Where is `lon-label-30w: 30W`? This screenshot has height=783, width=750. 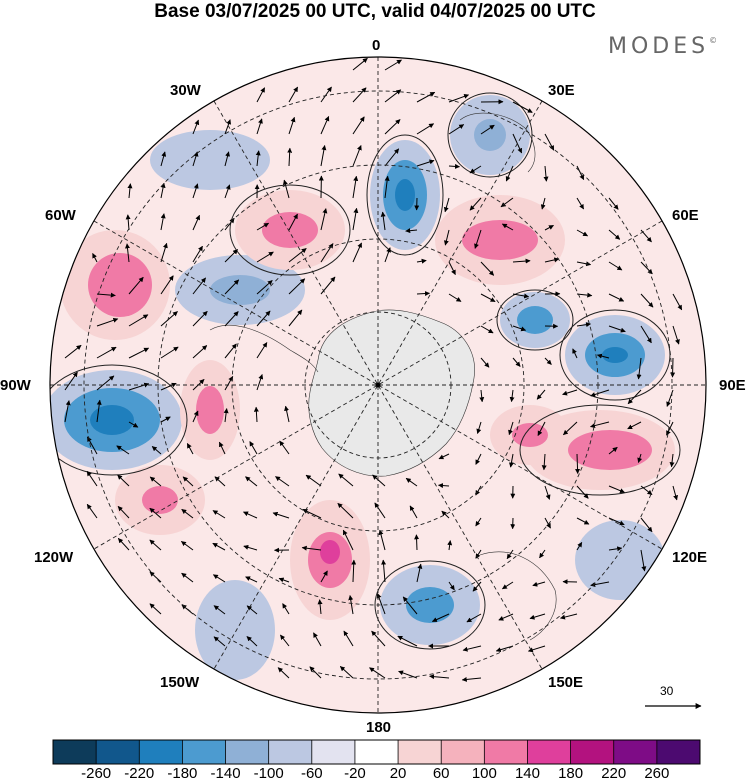 lon-label-30w: 30W is located at coordinates (185, 90).